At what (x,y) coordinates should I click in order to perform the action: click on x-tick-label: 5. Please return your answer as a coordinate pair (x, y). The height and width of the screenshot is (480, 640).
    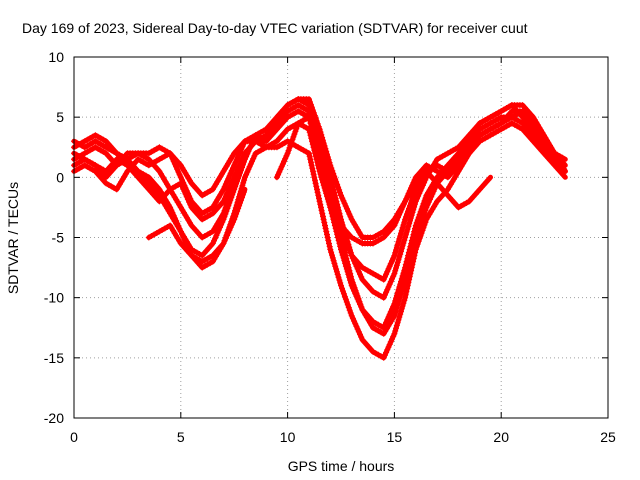
    Looking at the image, I should click on (181, 437).